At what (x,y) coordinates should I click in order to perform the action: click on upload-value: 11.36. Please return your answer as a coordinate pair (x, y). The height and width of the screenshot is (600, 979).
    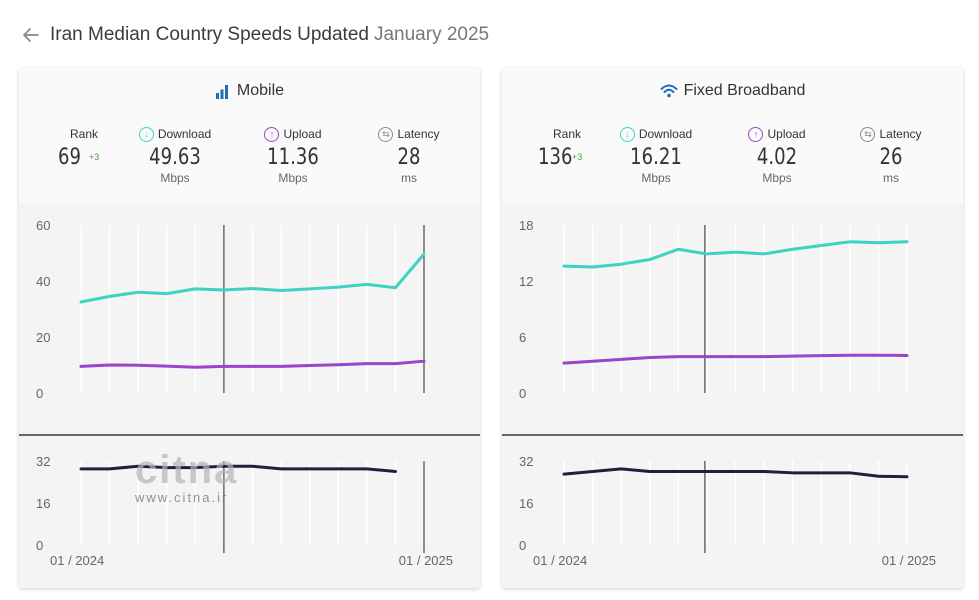
    Looking at the image, I should click on (293, 157).